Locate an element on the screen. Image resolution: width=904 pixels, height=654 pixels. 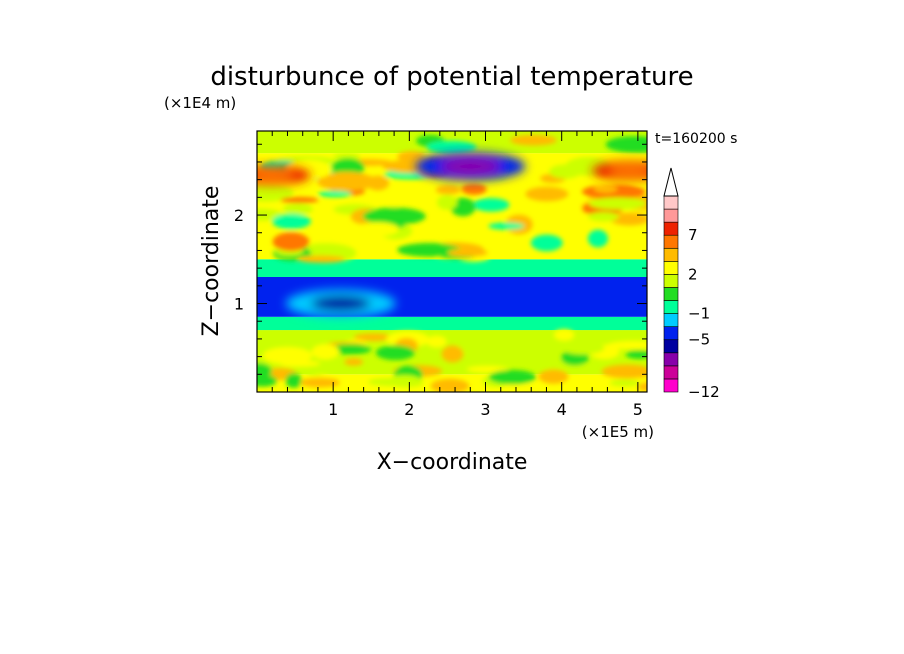
x-tick-label: 4 is located at coordinates (562, 409).